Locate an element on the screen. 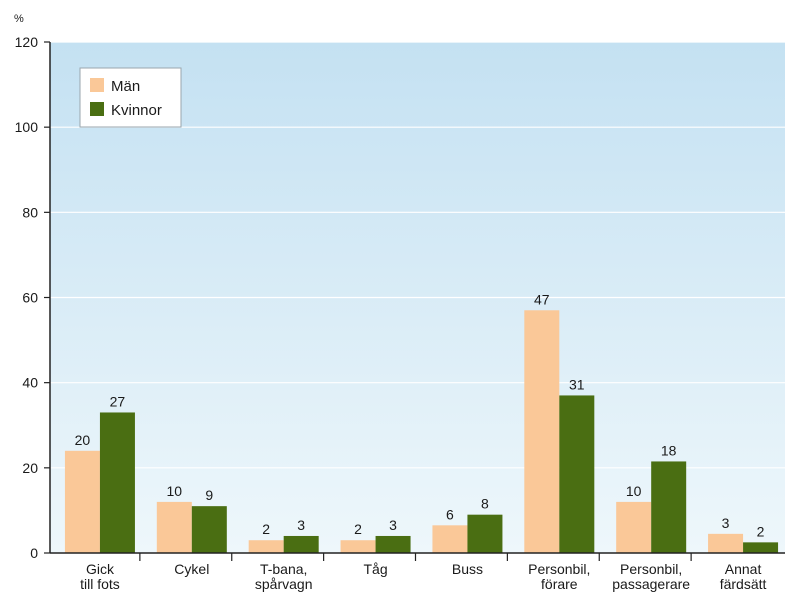  y-tick-label: 40 is located at coordinates (30, 383).